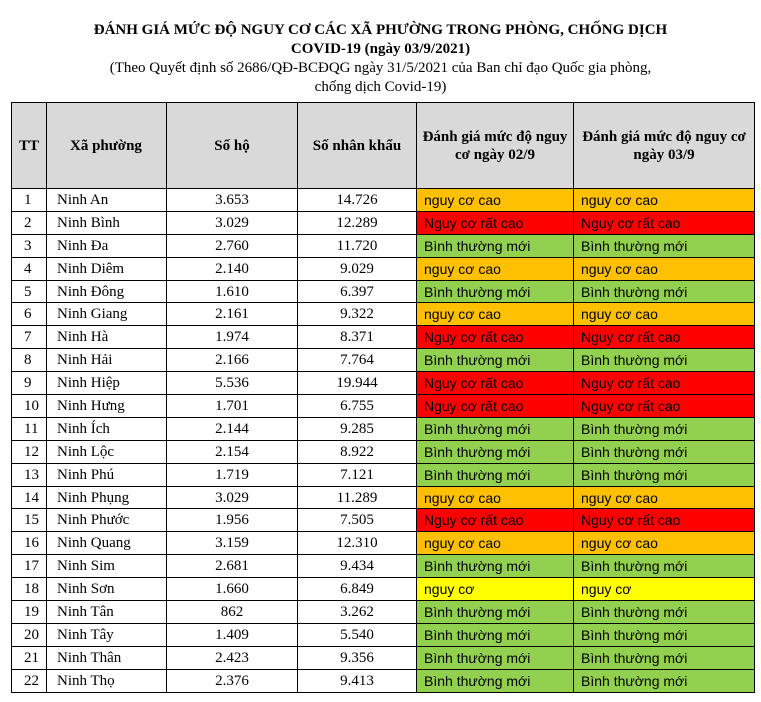 The image size is (761, 702). What do you see at coordinates (232, 428) in the screenshot?
I see `cell-households: 2.144` at bounding box center [232, 428].